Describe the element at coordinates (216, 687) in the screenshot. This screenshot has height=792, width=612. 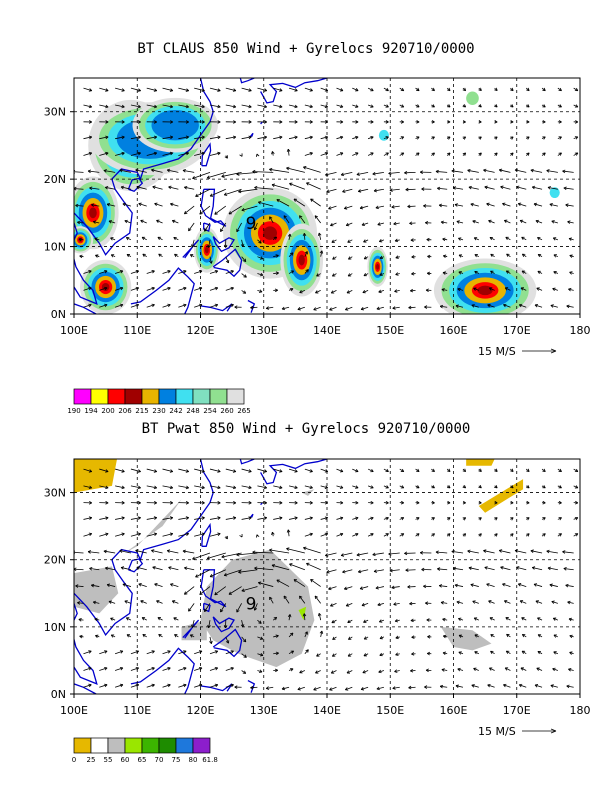
I see `coastline` at that location.